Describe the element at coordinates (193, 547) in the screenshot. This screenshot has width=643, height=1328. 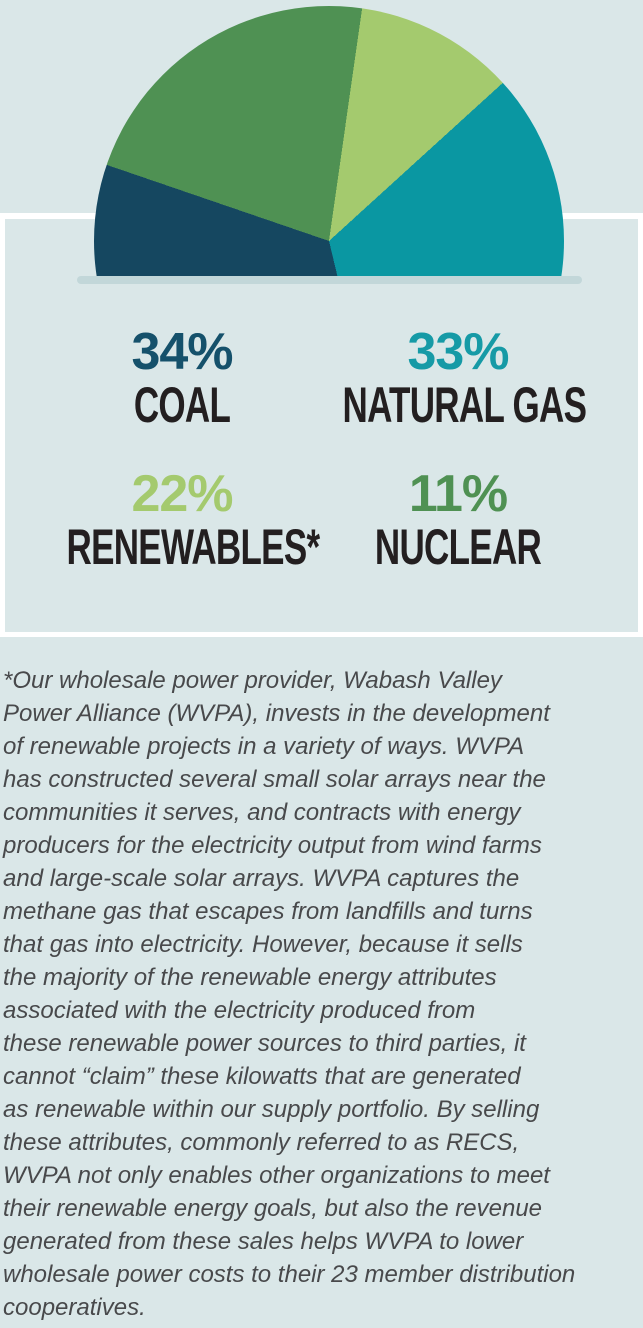
I see `stat-renewables-label: RENEWABLES*` at that location.